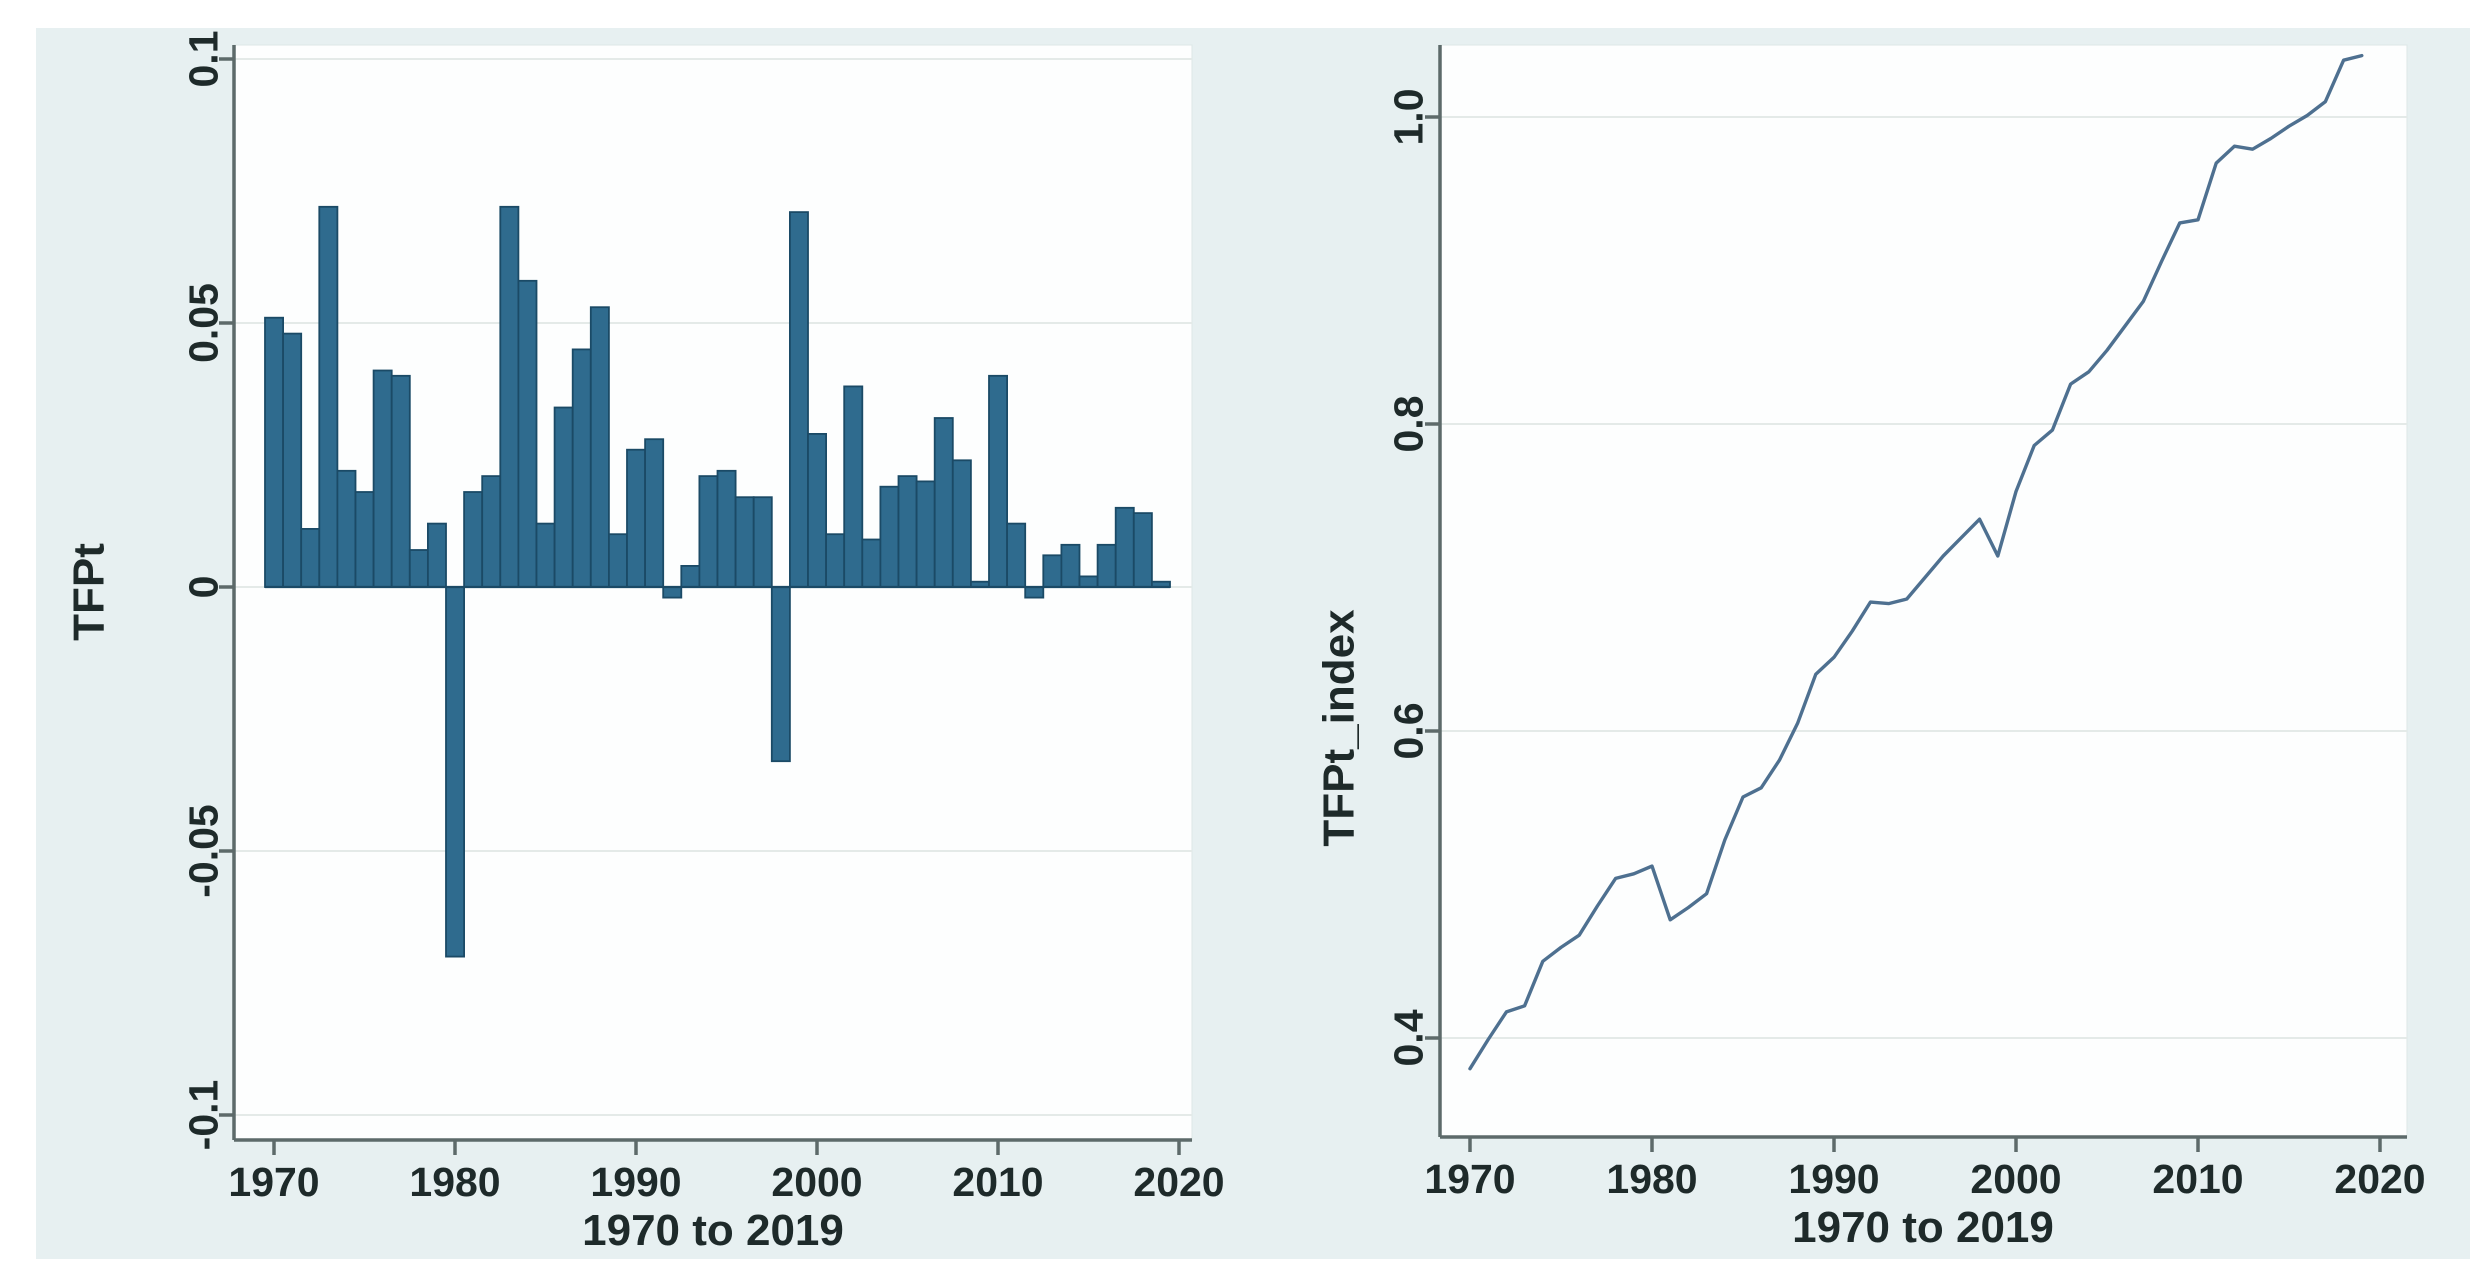 The height and width of the screenshot is (1267, 2490). Describe the element at coordinates (726, 528) in the screenshot. I see `bar-1995` at that location.